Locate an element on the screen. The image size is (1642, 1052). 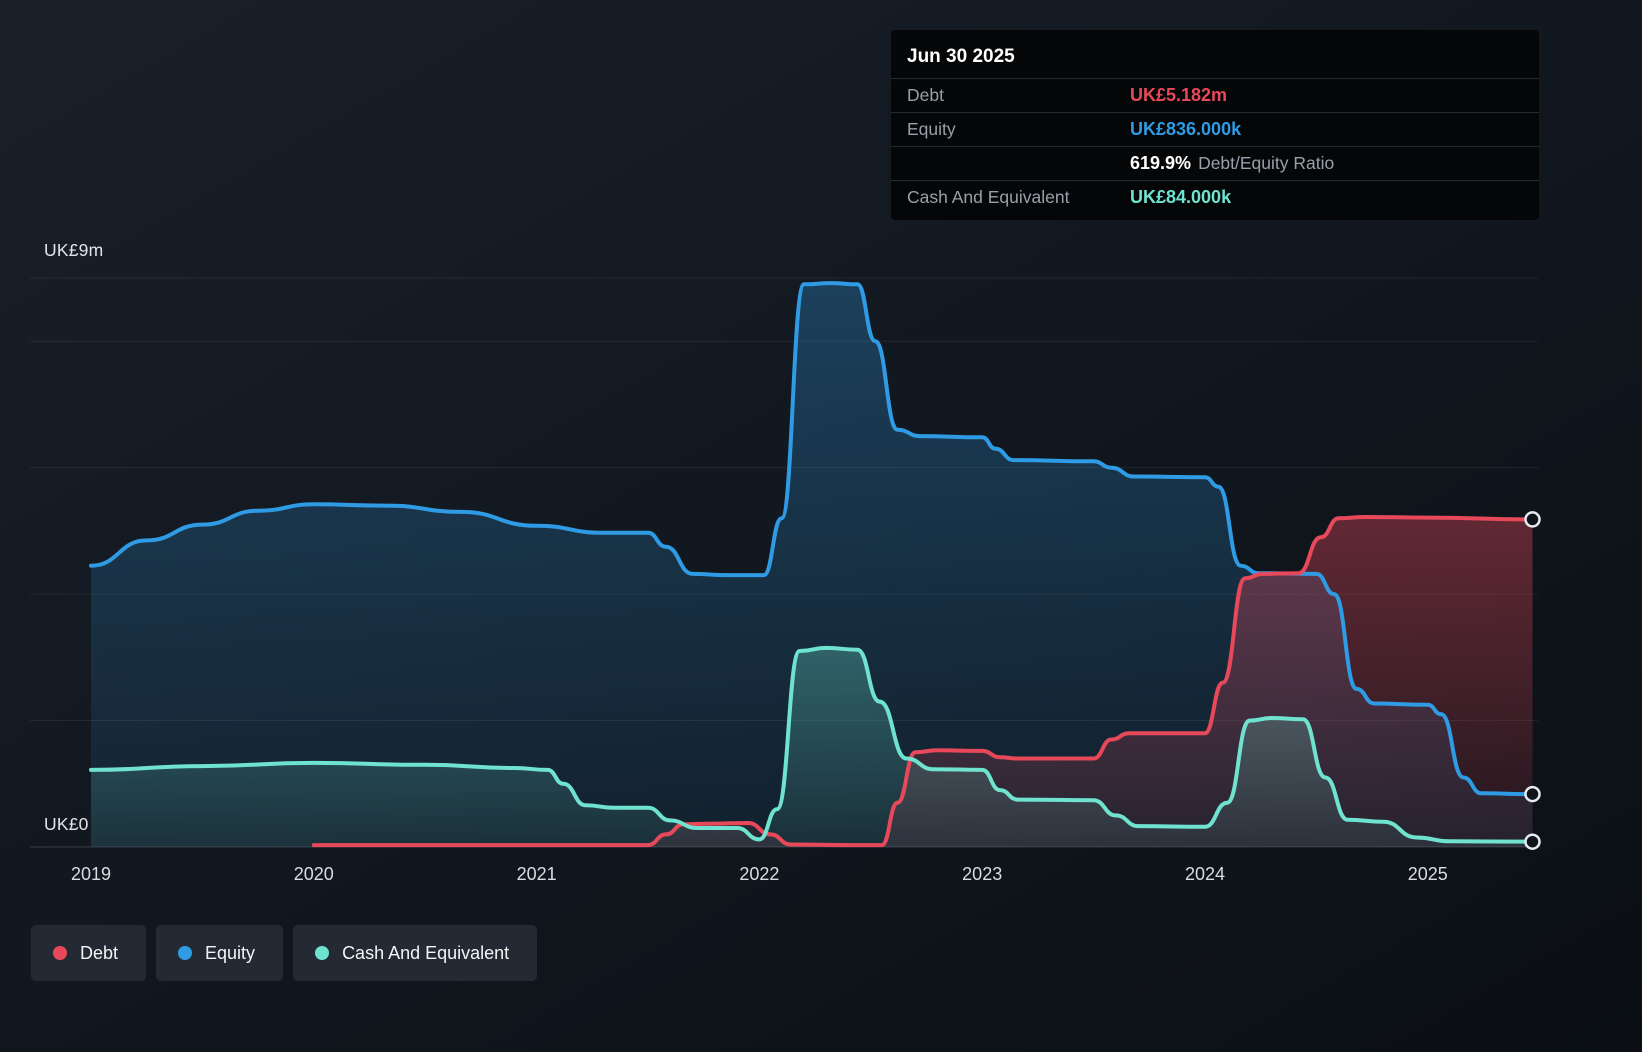
x-tick-label-2020: 2020 is located at coordinates (314, 874).